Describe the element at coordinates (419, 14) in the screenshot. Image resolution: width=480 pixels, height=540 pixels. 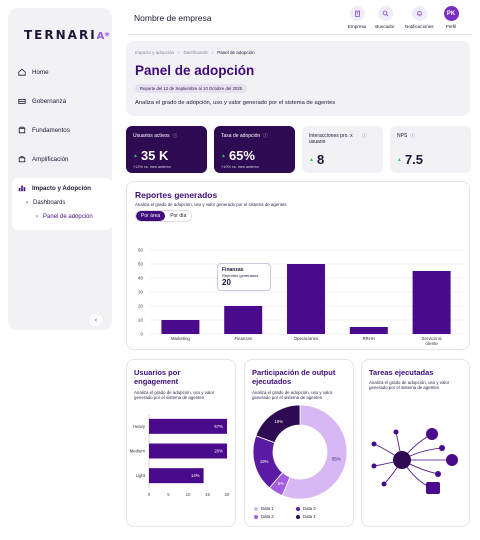
I see `bell-icon` at that location.